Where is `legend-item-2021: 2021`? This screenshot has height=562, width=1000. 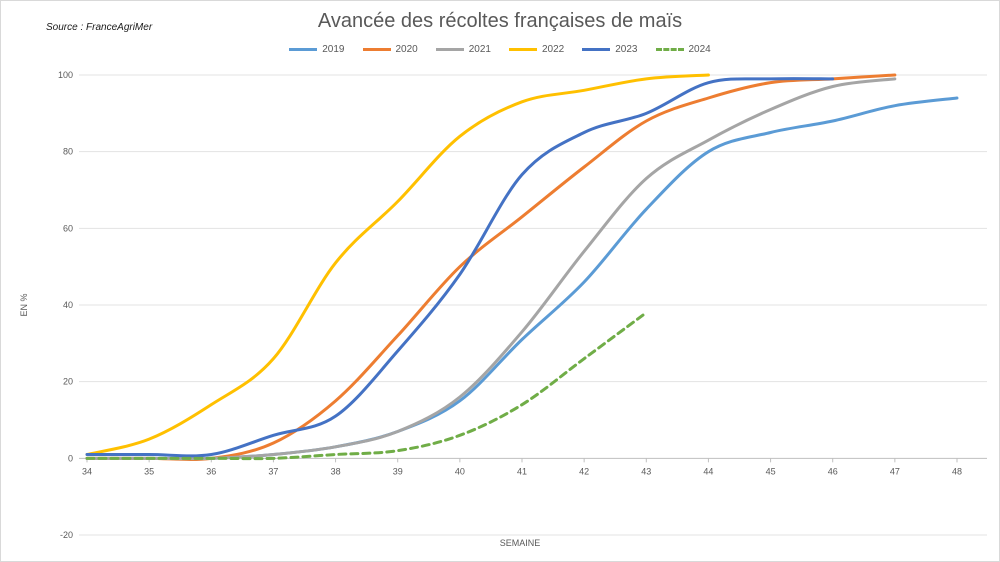 legend-item-2021: 2021 is located at coordinates (463, 49).